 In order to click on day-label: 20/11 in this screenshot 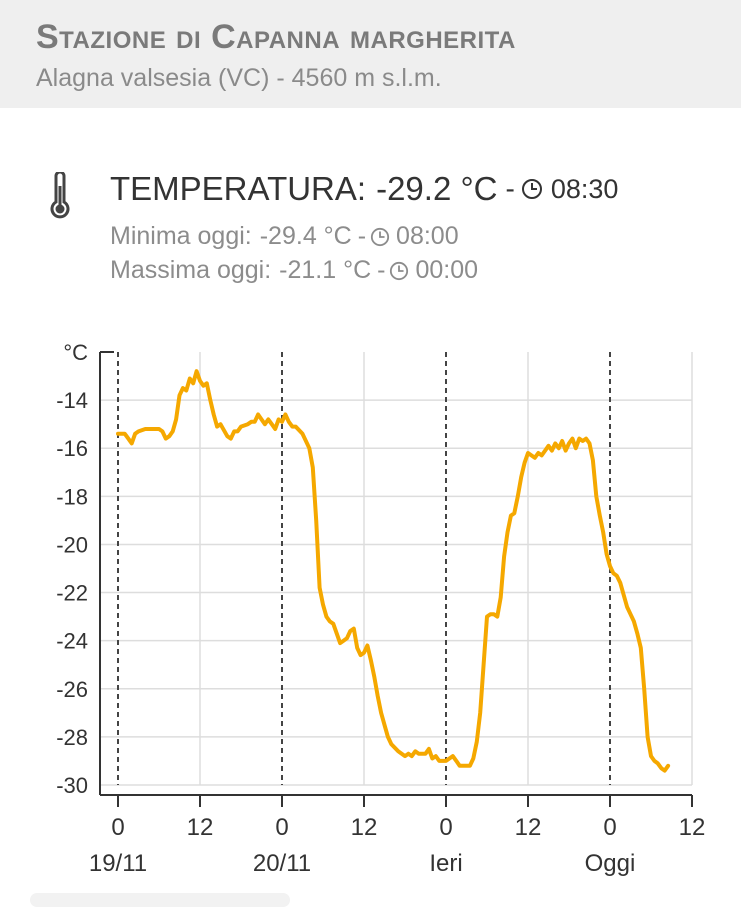, I will do `click(282, 863)`.